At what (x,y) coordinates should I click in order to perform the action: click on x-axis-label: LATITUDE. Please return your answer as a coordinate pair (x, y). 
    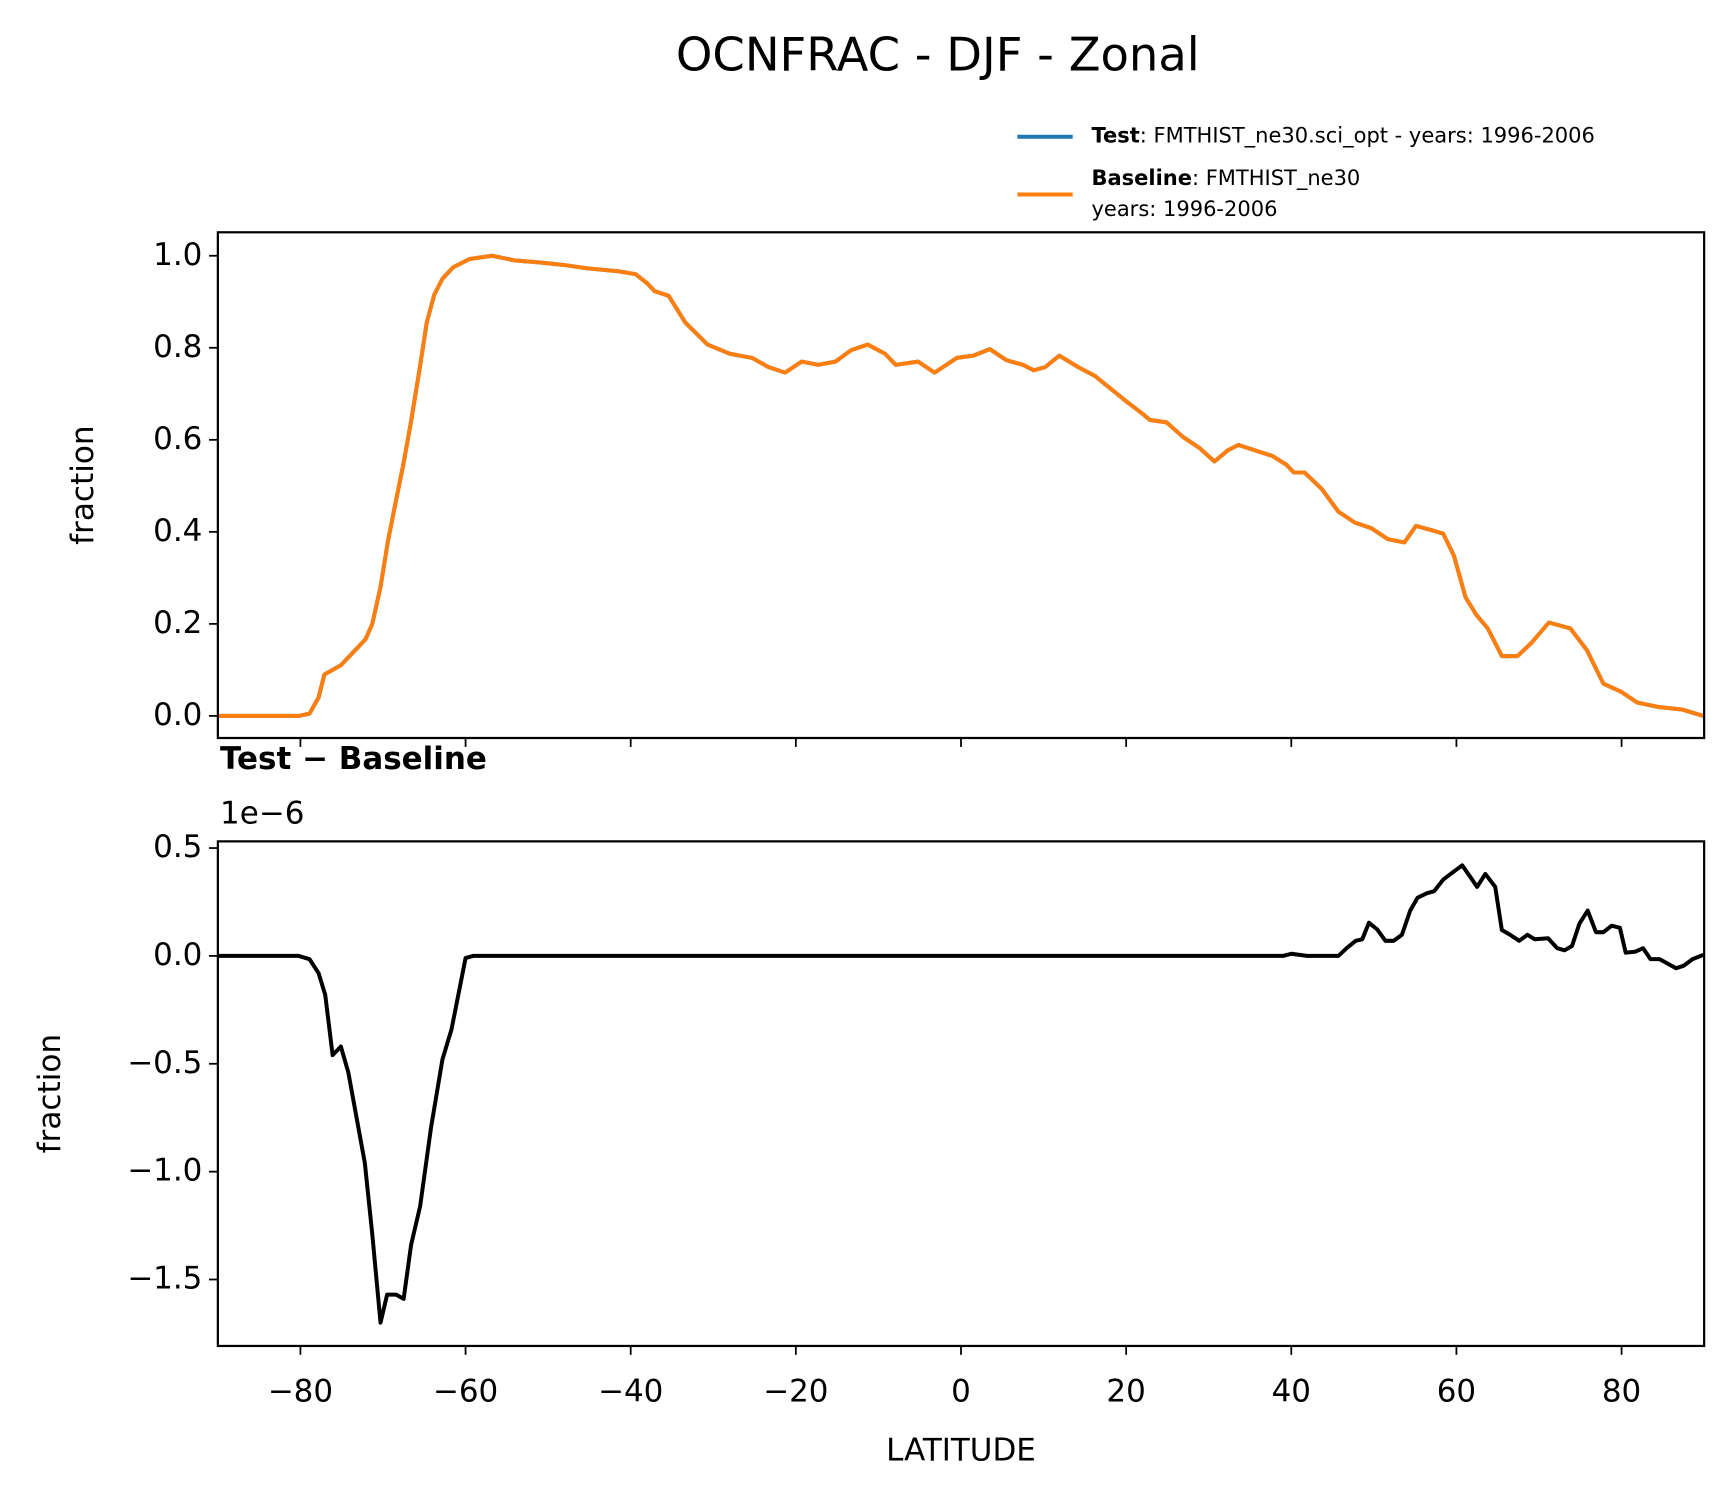
    Looking at the image, I should click on (961, 1450).